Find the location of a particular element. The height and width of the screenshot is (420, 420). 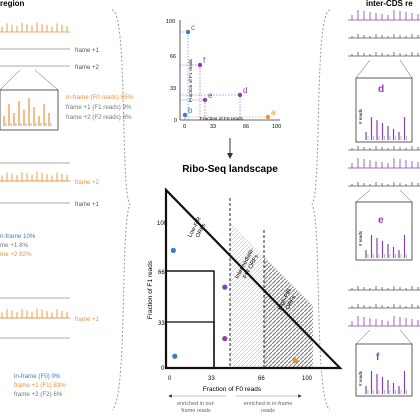

point-b-label: b is located at coordinates (190, 110).